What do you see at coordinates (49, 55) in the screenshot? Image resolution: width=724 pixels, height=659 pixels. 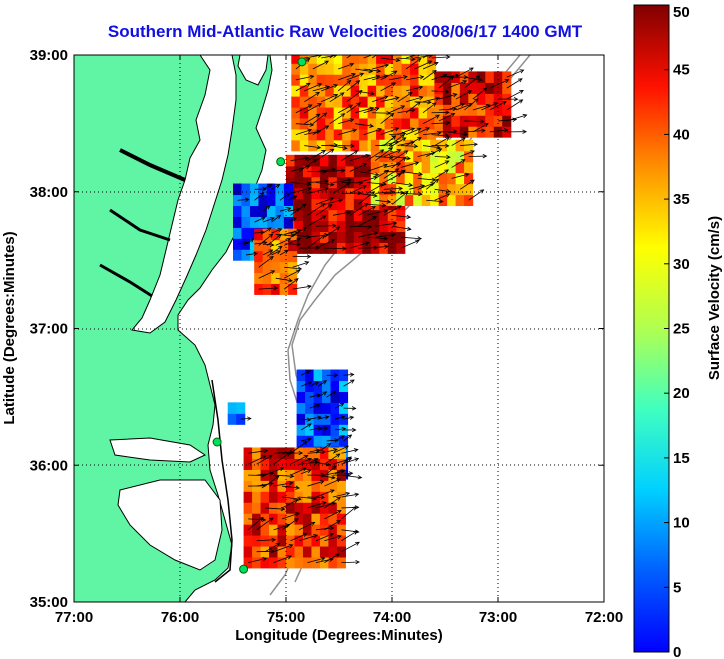 I see `y-tick-label: 39:00` at bounding box center [49, 55].